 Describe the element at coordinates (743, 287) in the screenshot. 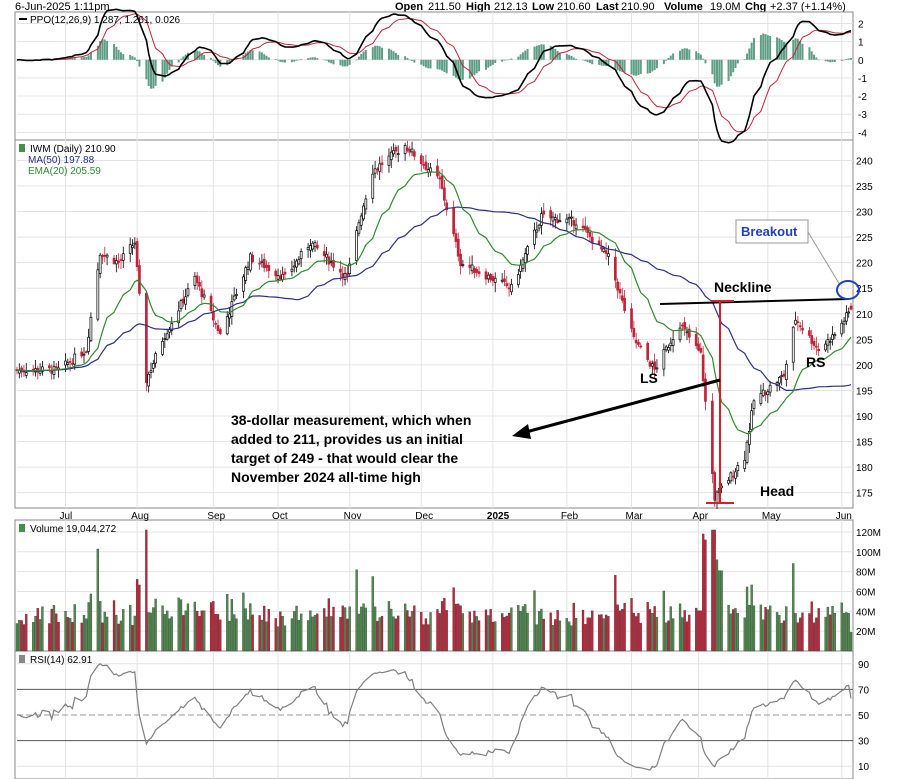

I see `neckline-label: Neckline` at that location.